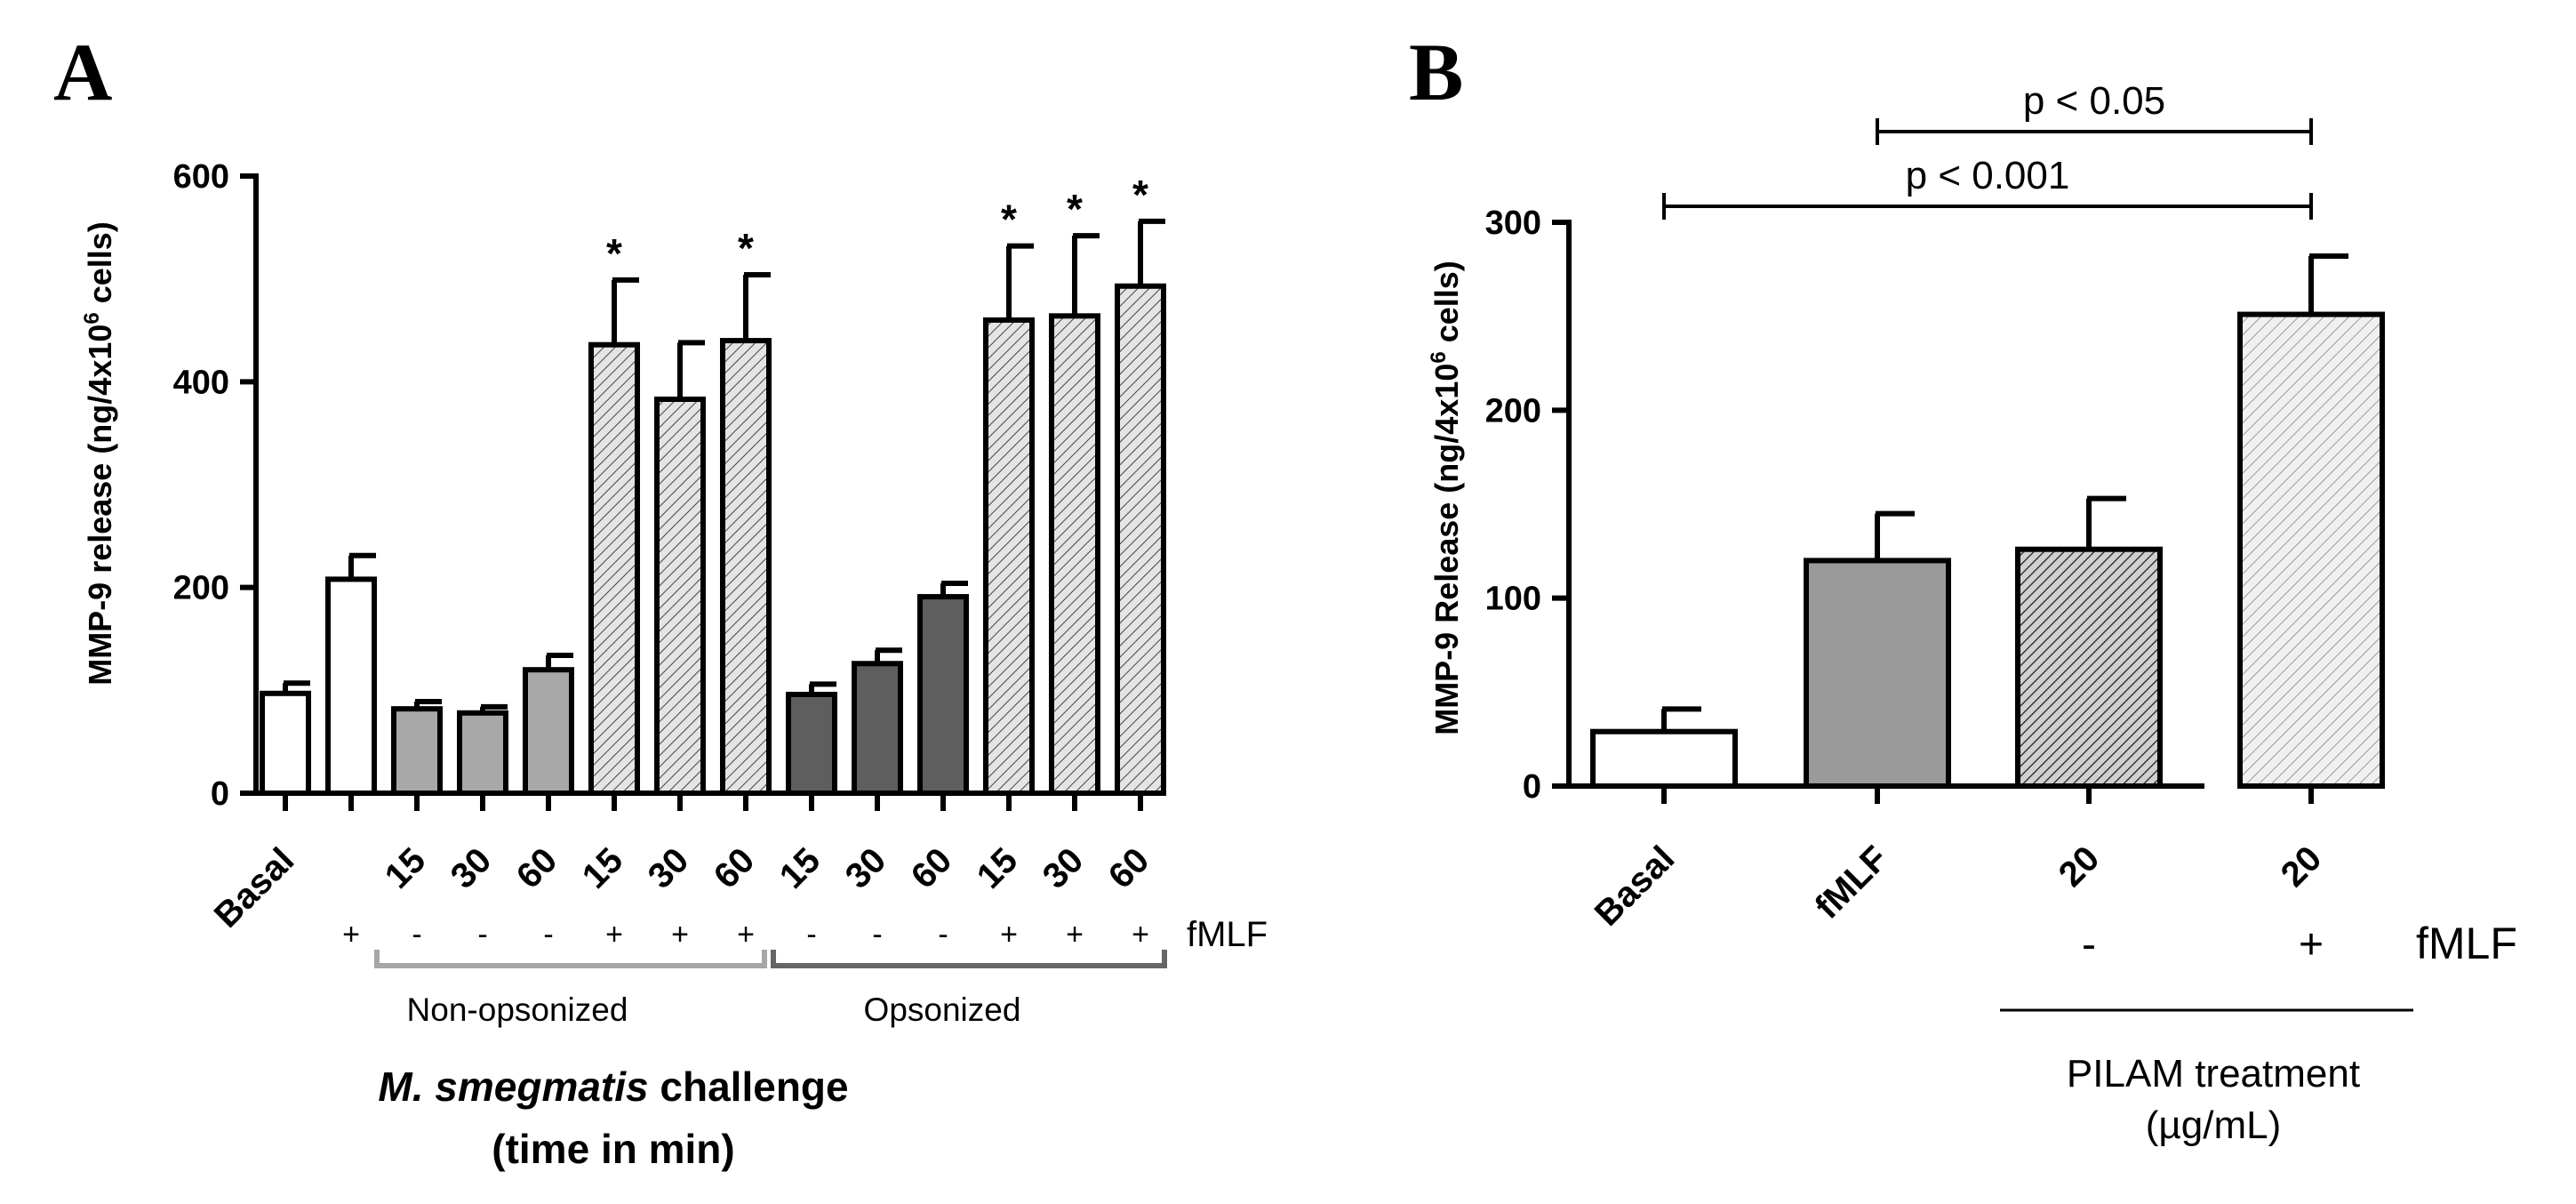 The height and width of the screenshot is (1204, 2576). Describe the element at coordinates (517, 1010) in the screenshot. I see `non-opsonized-label: Non-opsonized` at that location.